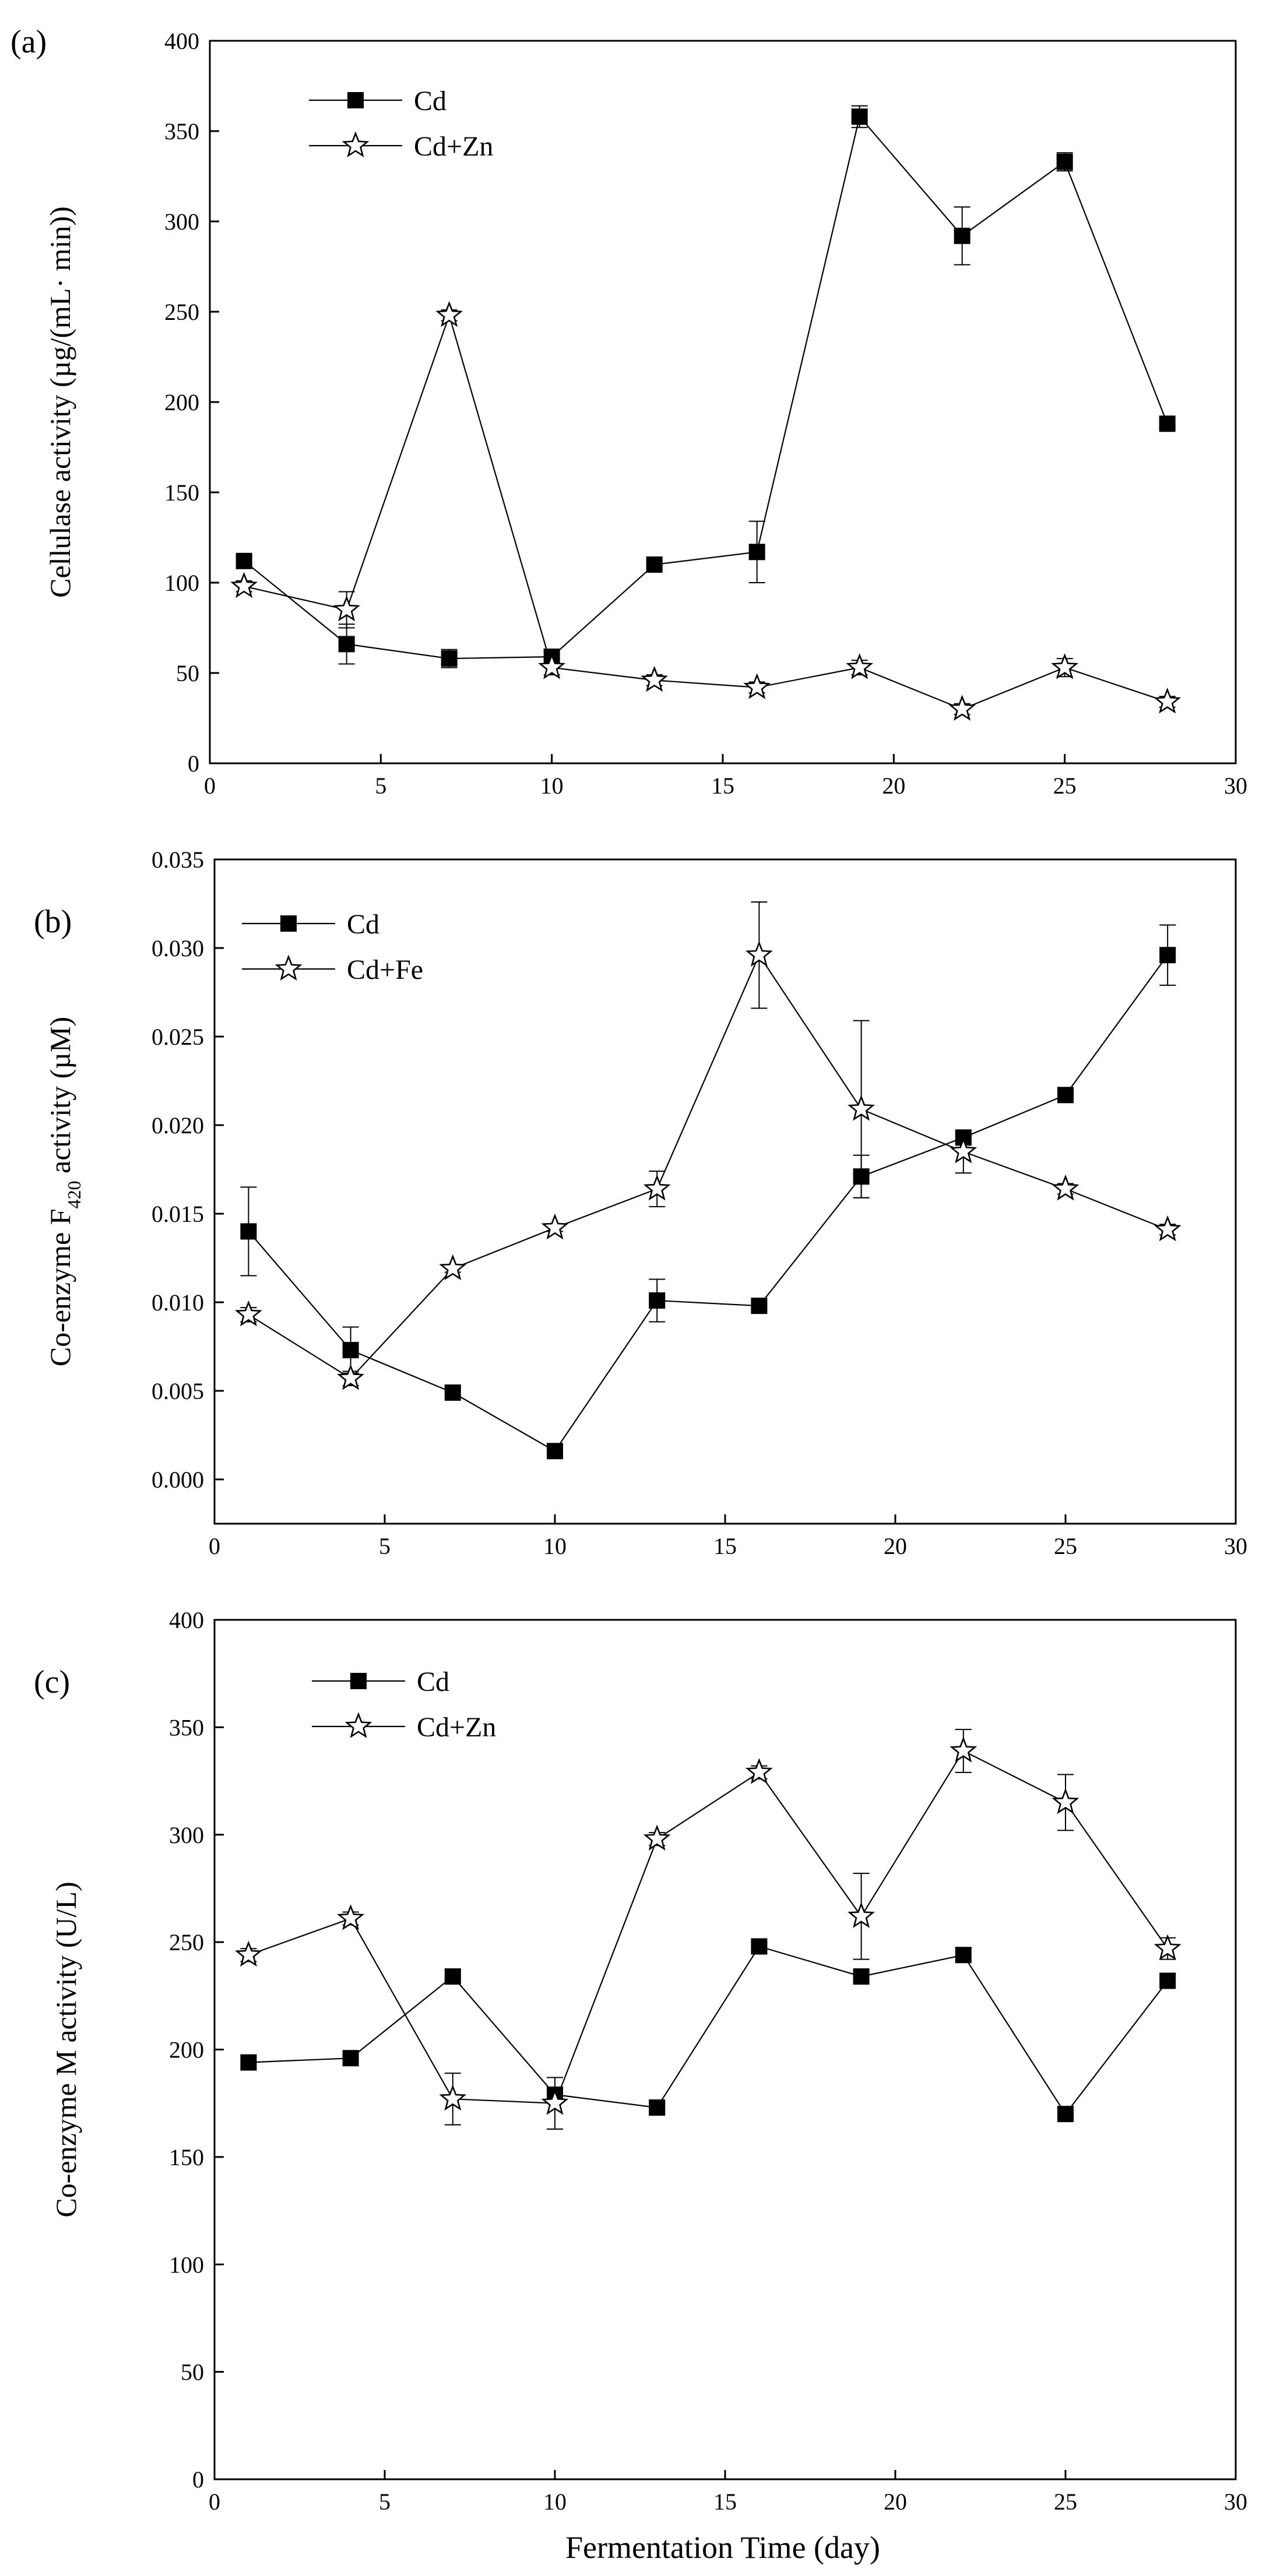  What do you see at coordinates (53, 922) in the screenshot?
I see `panel-tag: (b)` at bounding box center [53, 922].